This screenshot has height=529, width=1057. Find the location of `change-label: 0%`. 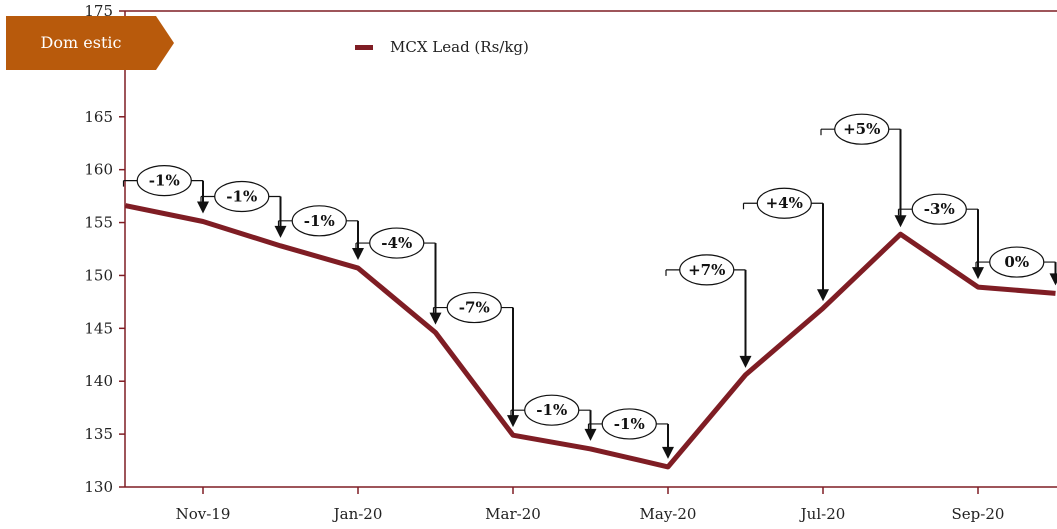

change-label: 0% is located at coordinates (1016, 262).